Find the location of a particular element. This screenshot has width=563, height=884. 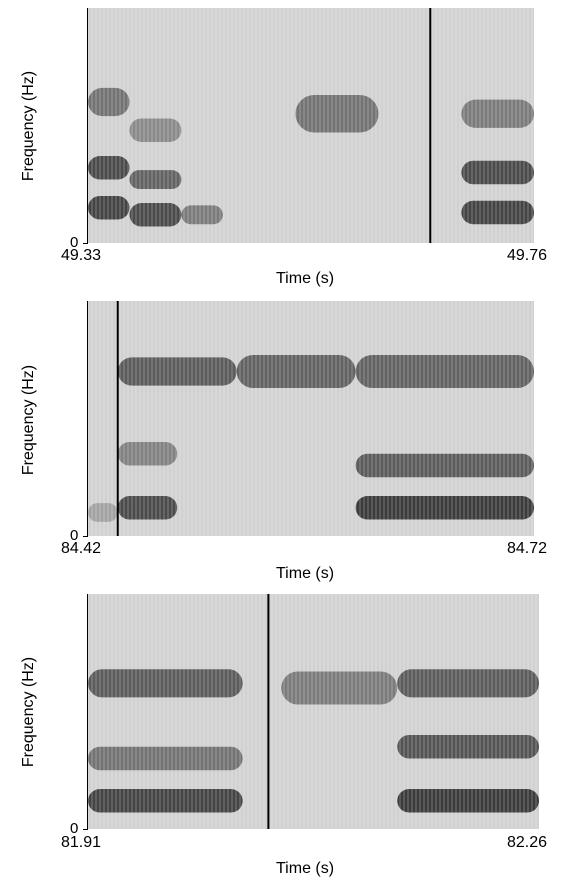

x-end-label: 49.76 is located at coordinates (527, 255).